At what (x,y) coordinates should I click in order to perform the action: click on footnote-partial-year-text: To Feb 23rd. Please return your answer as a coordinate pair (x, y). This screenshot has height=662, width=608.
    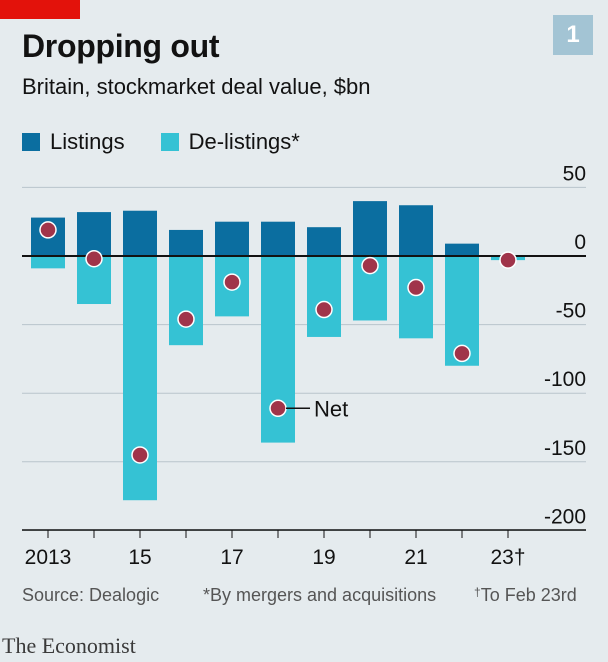
    Looking at the image, I should click on (528, 595).